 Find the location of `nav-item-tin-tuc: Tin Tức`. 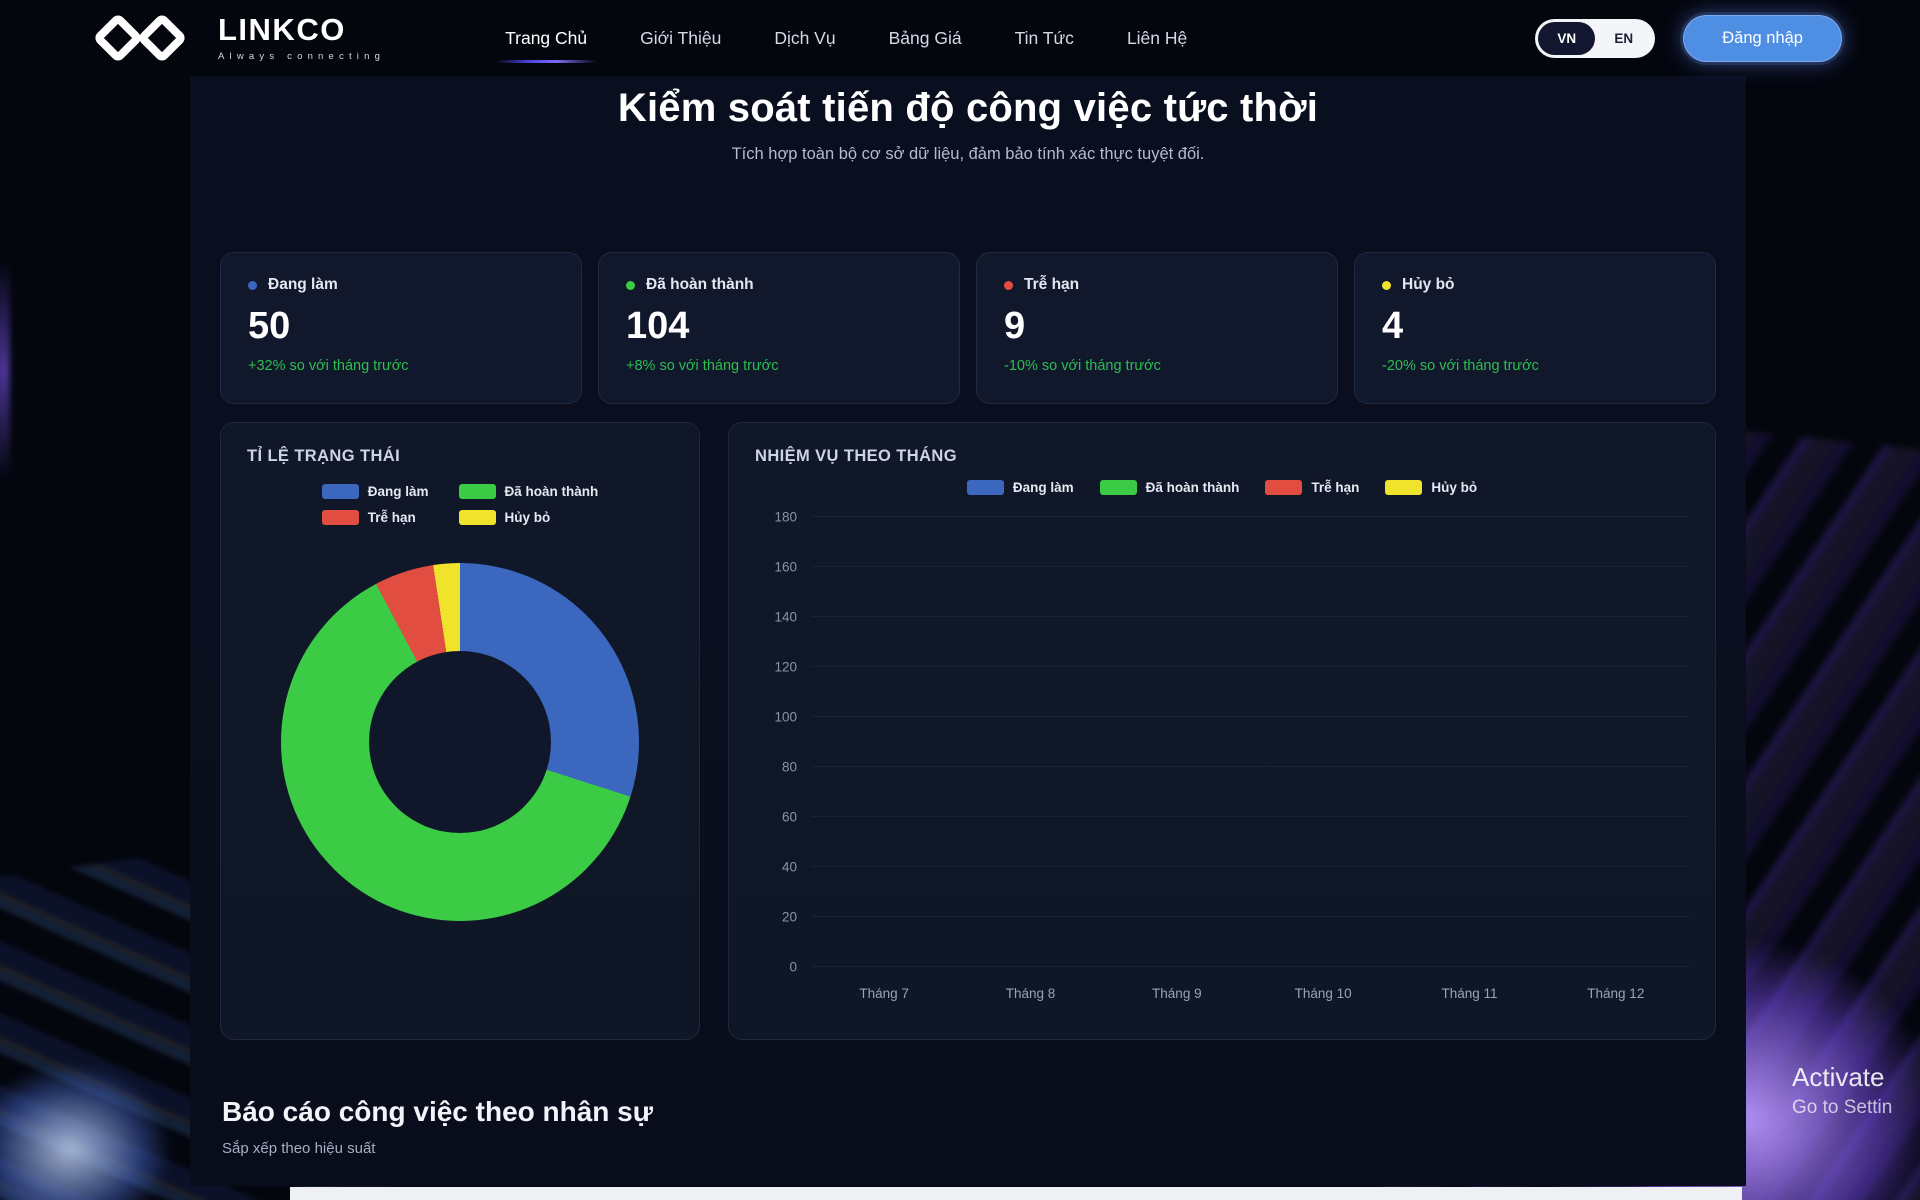

nav-item-tin-tuc: Tin Tức is located at coordinates (1044, 37).